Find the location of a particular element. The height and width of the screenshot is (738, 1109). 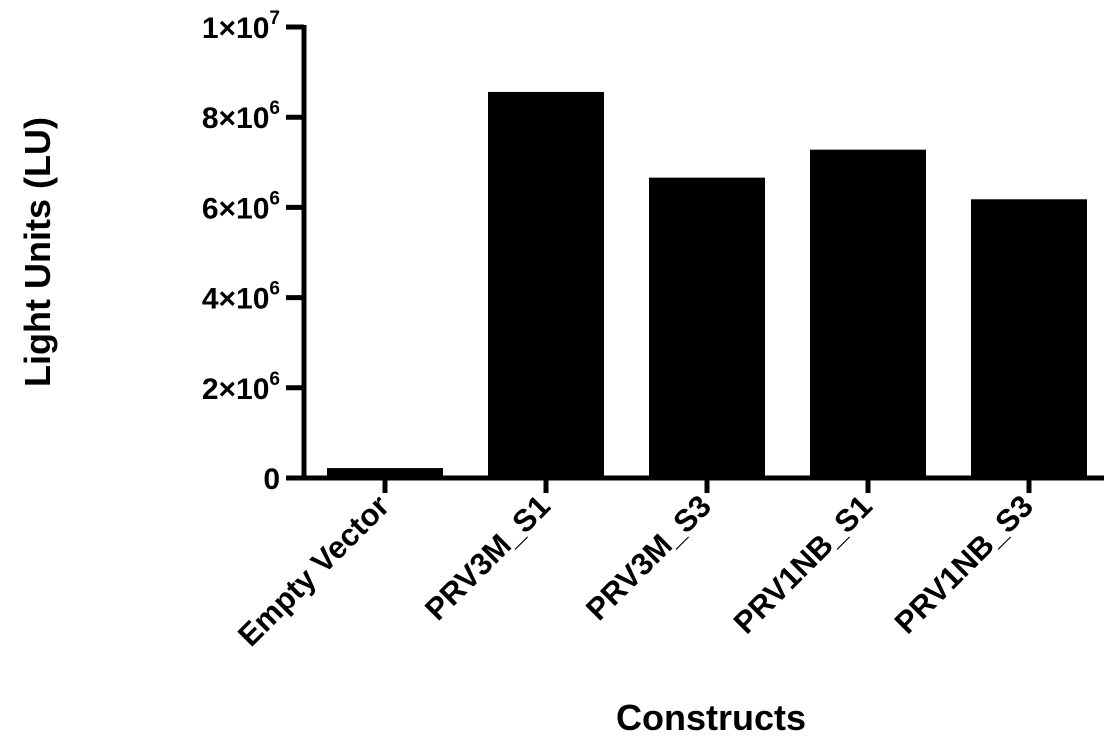

y-axis-title: Light Units (LU) is located at coordinates (37, 252).